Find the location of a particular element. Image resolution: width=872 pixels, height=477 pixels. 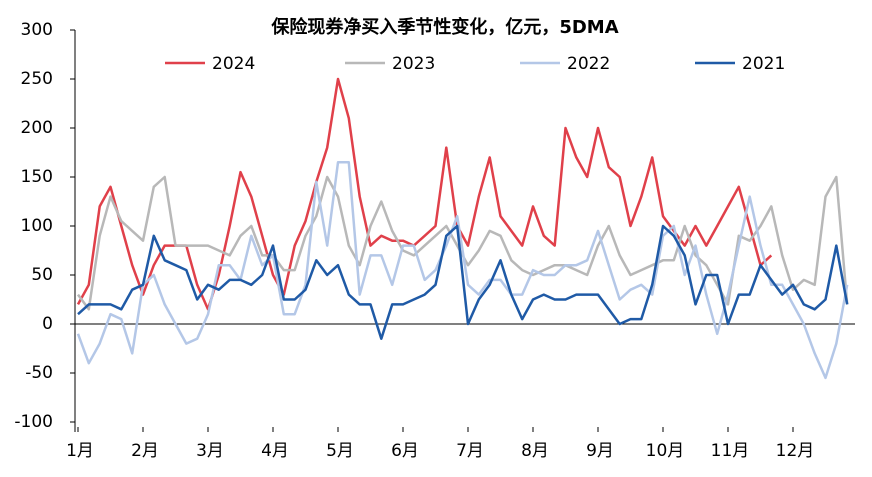

chart-title: 保险现券净买入季节性变化，亿元，5DMA is located at coordinates (444, 27).